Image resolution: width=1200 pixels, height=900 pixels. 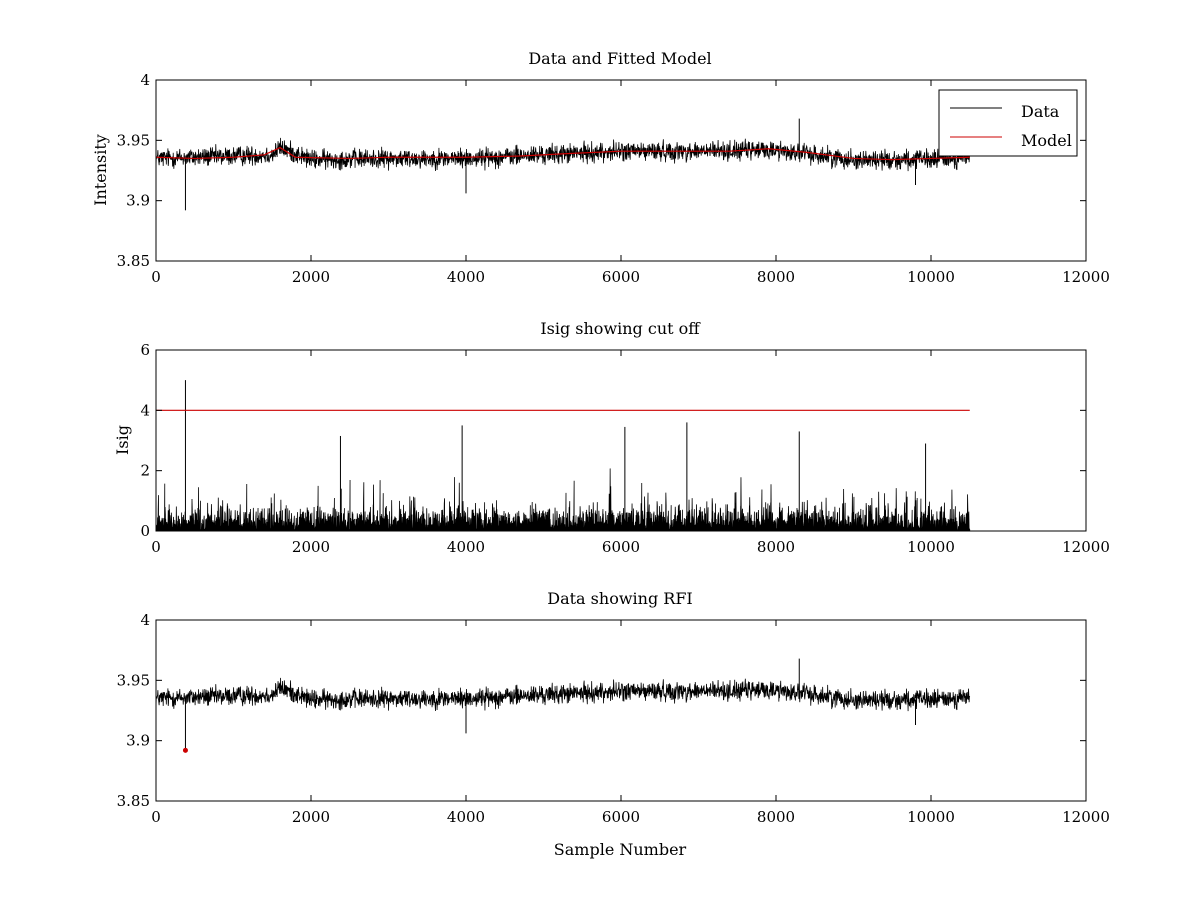 I want to click on data-series, so click(x=563, y=154).